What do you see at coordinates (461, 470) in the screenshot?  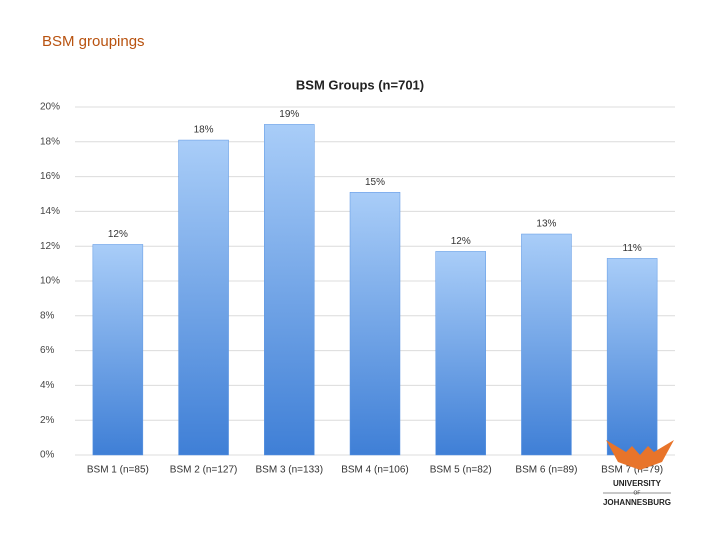 I see `x-tick-label: BSM 5 (n=82)` at bounding box center [461, 470].